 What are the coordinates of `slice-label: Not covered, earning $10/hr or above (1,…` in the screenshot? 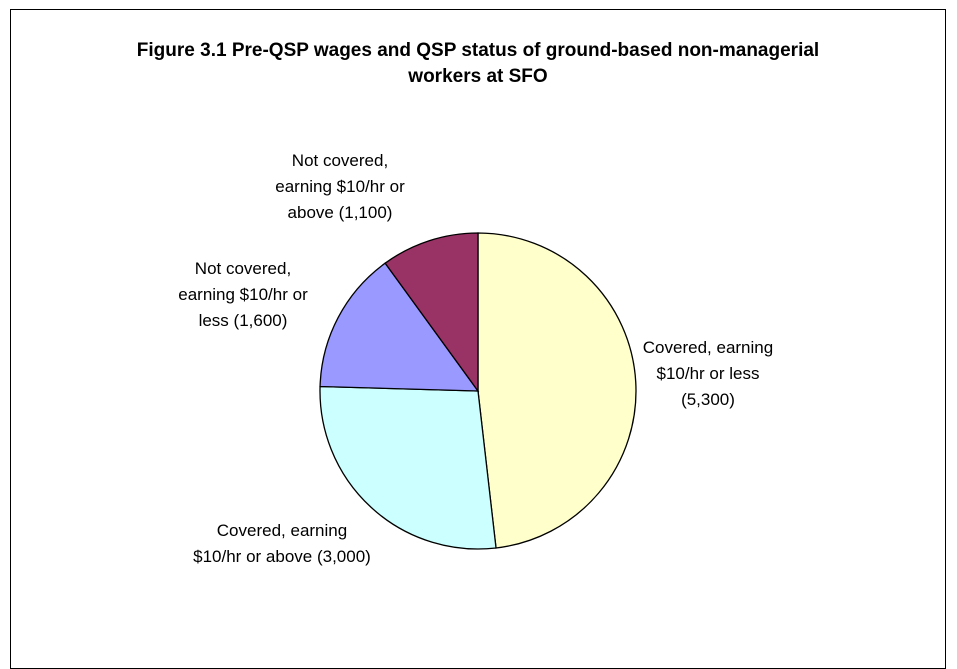 It's located at (340, 187).